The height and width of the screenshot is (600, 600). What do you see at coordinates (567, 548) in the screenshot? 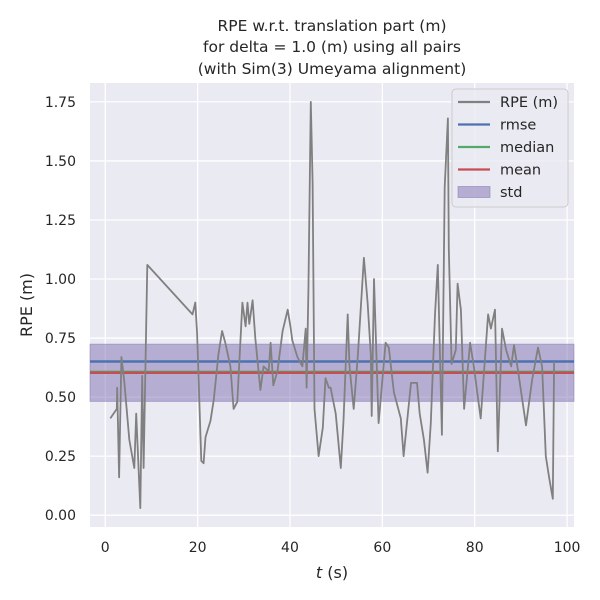
I see `x-tick-label: 100` at bounding box center [567, 548].